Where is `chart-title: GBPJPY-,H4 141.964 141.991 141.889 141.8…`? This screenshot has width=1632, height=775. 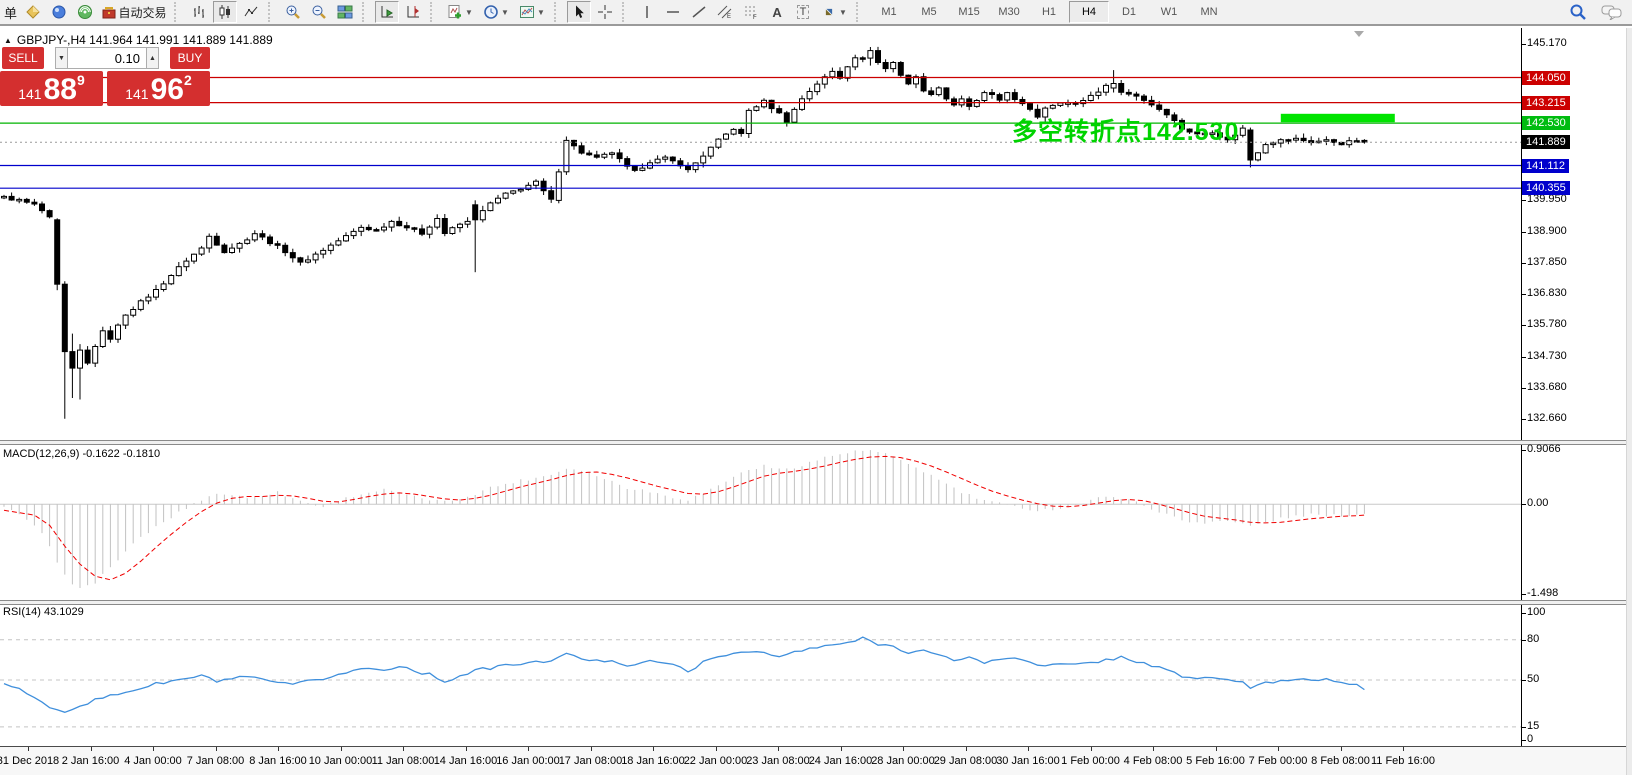
chart-title: GBPJPY-,H4 141.964 141.991 141.889 141.8… is located at coordinates (144, 40).